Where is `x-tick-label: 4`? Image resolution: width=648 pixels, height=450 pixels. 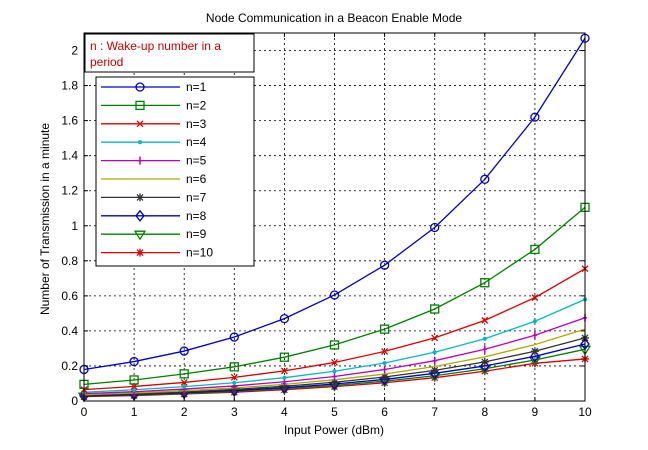 x-tick-label: 4 is located at coordinates (284, 412).